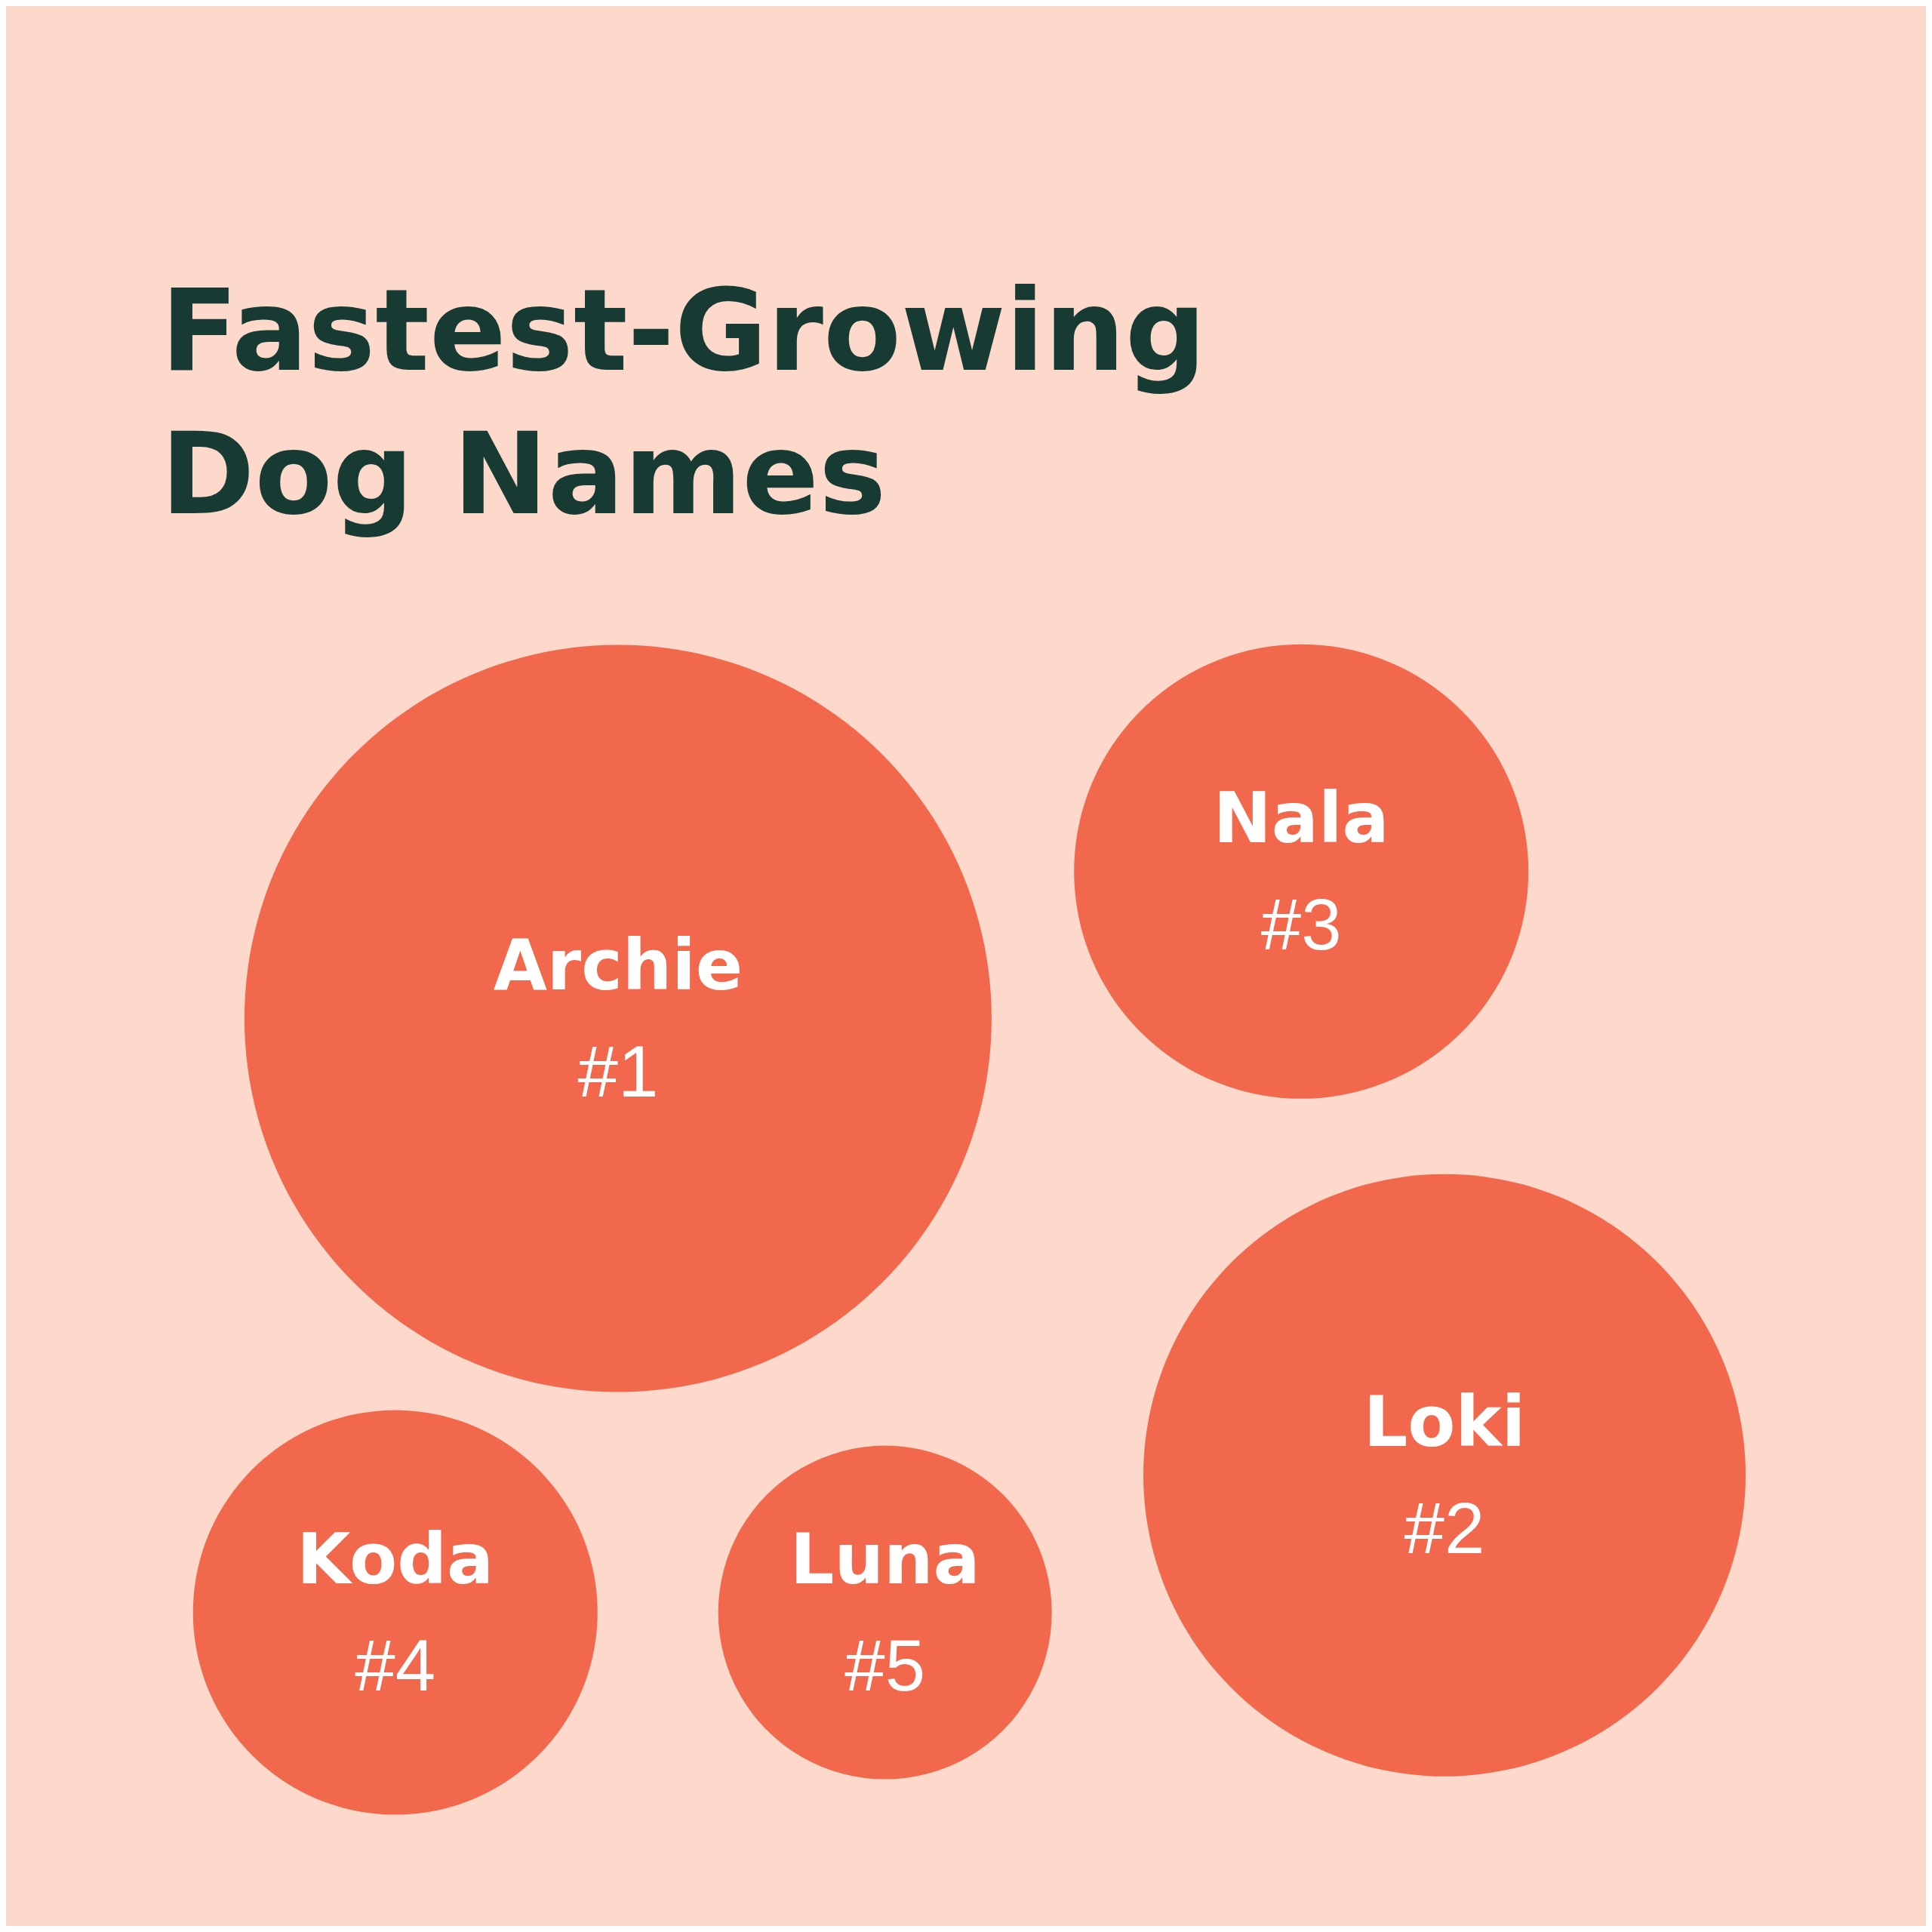 This screenshot has width=1932, height=1932. I want to click on text: Fastest-Growing Dog Names, so click(684, 402).